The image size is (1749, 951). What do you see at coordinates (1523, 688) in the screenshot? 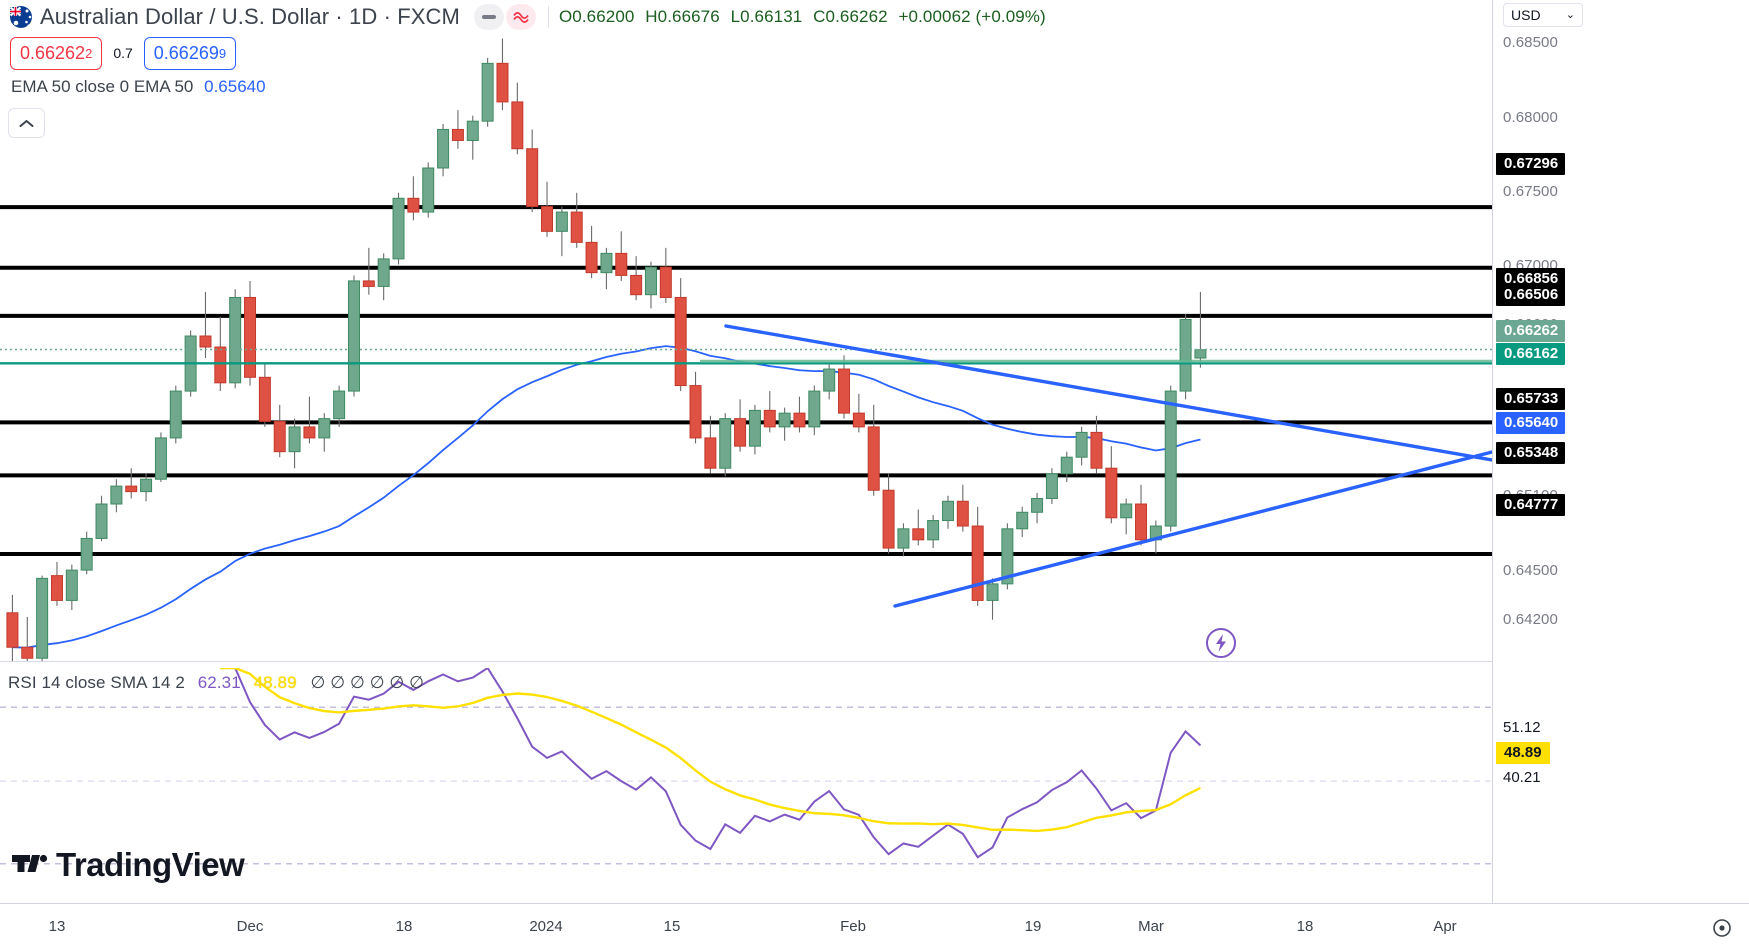
I see `rsi-scale-label: 62.31` at bounding box center [1523, 688].